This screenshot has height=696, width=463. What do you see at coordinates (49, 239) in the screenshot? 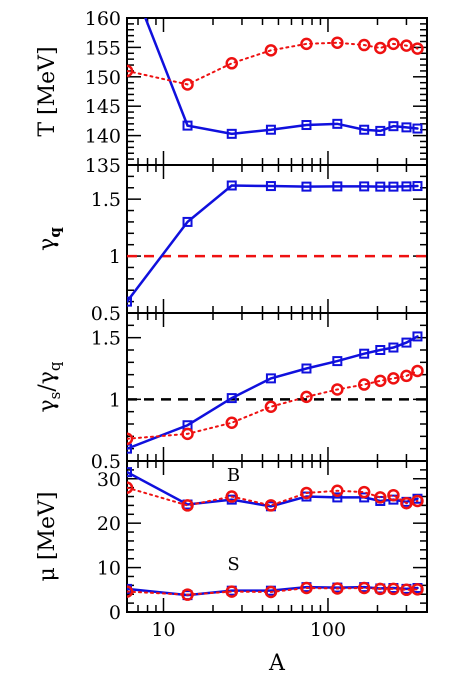
I see `y-axis-label: γq` at bounding box center [49, 239].